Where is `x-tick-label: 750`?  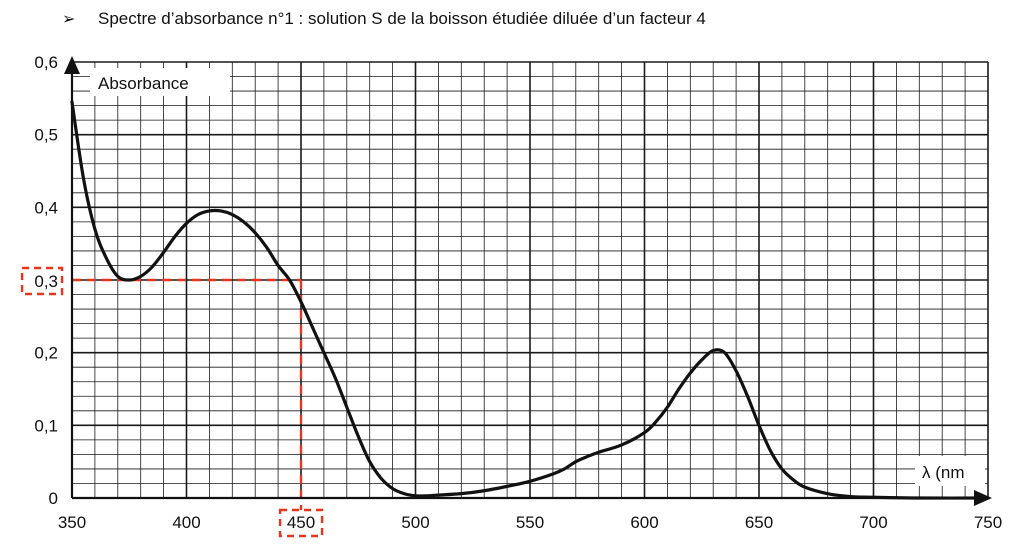
x-tick-label: 750 is located at coordinates (988, 522).